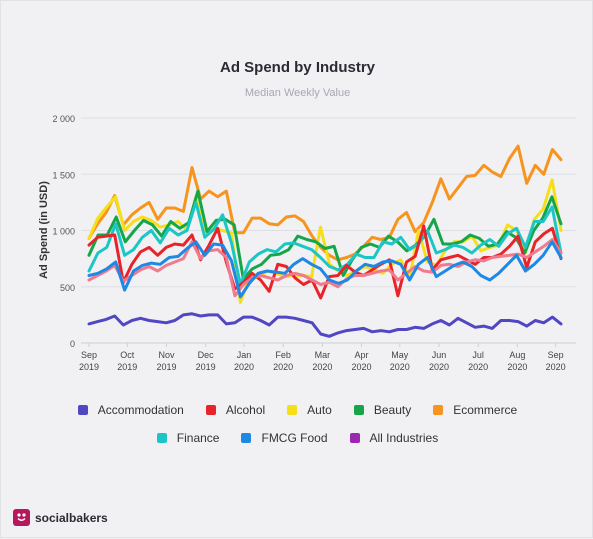  What do you see at coordinates (294, 438) in the screenshot?
I see `legend-label: FMCG Food` at bounding box center [294, 438].